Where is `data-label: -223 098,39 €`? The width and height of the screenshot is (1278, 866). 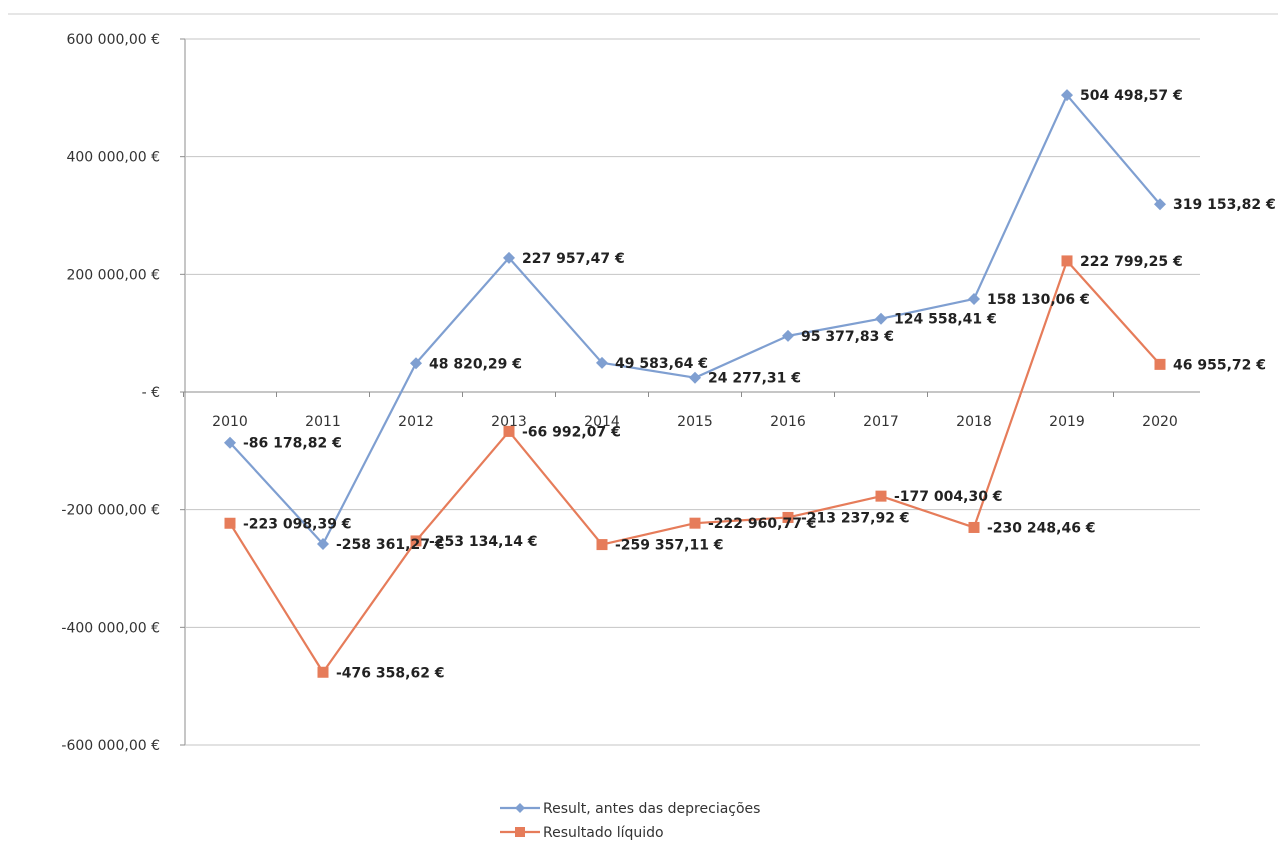 data-label: -223 098,39 € is located at coordinates (297, 524).